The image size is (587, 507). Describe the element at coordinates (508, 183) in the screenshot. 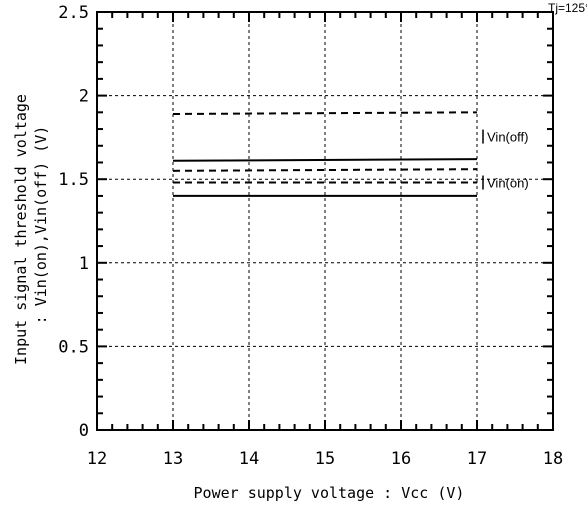

I see `annotation-label: Vin(on)` at that location.